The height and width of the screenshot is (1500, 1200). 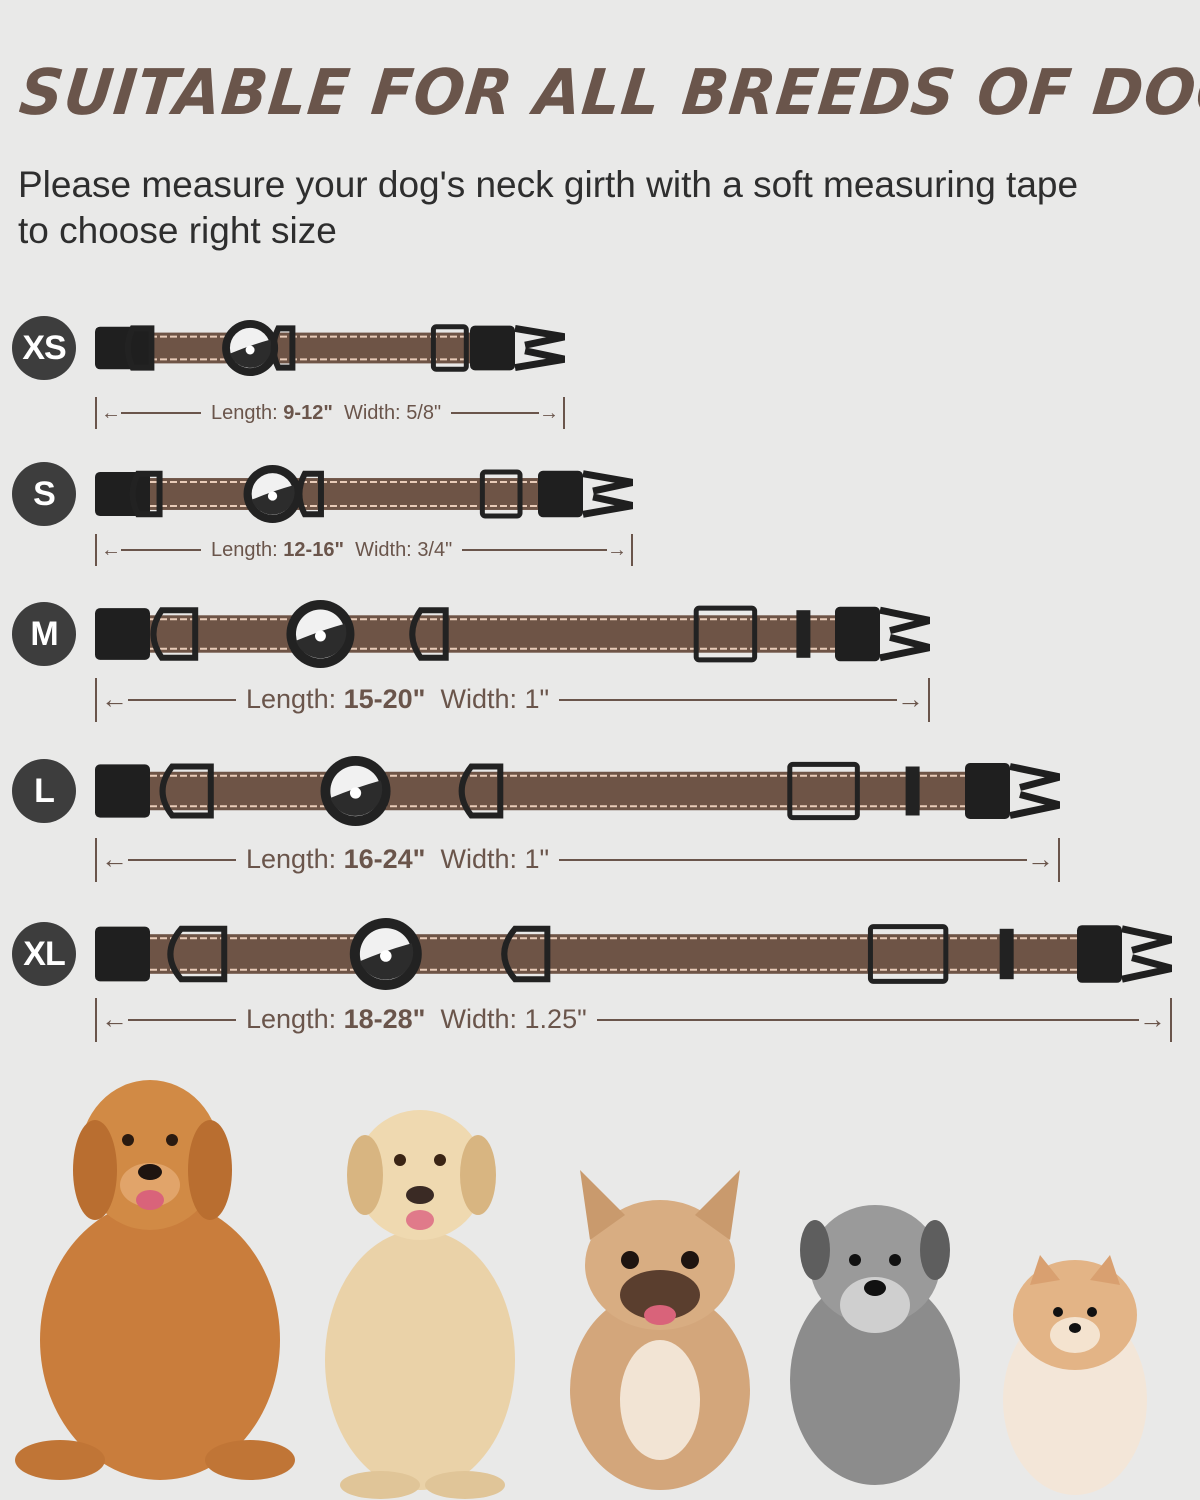 I want to click on golden-retriever-image, so click(x=155, y=1280).